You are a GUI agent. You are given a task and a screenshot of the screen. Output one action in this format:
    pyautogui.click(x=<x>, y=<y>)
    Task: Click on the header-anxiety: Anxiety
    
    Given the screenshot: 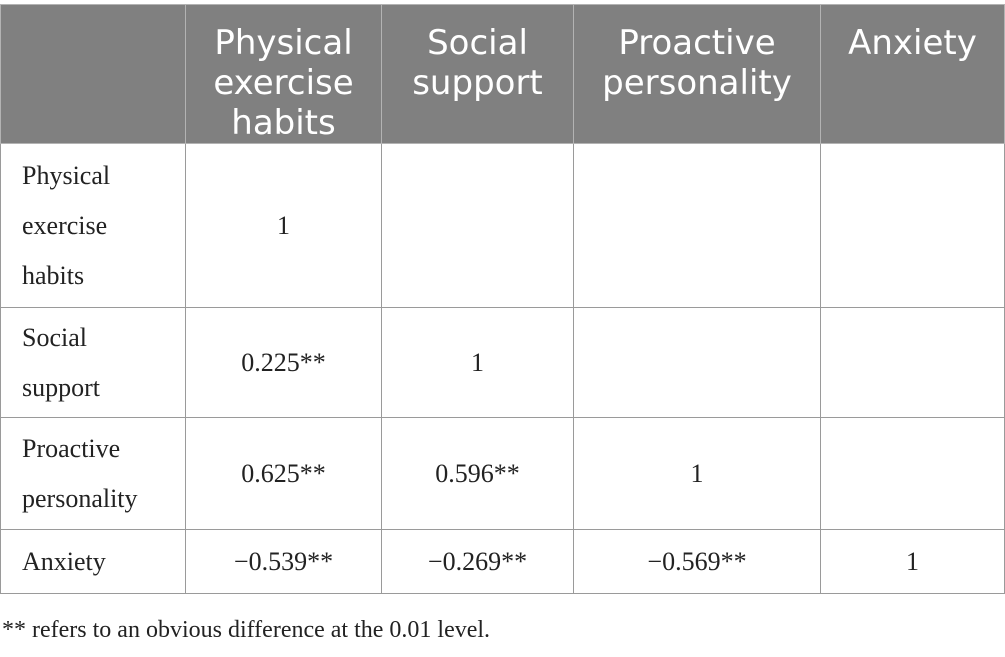 What is the action you would take?
    pyautogui.click(x=912, y=74)
    